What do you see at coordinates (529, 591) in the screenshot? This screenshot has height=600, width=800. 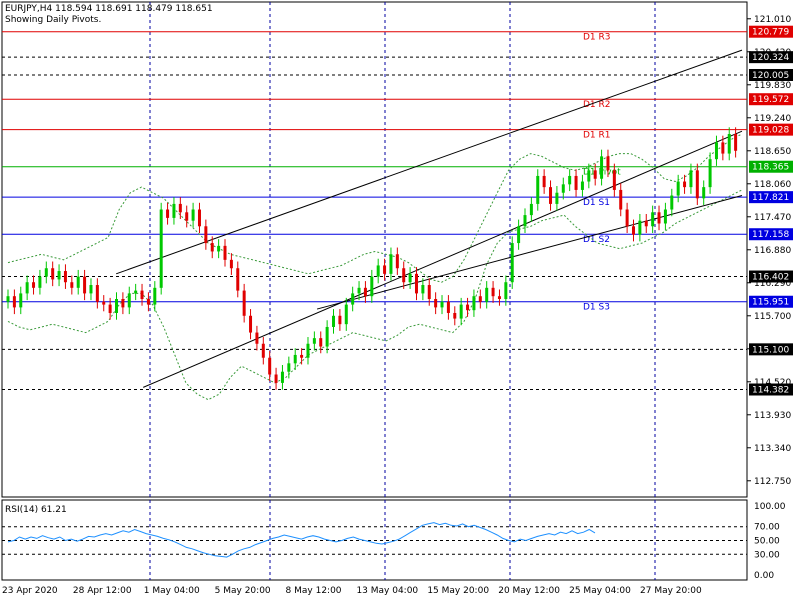 I see `time-axis-label: 20 May 12:00` at bounding box center [529, 591].